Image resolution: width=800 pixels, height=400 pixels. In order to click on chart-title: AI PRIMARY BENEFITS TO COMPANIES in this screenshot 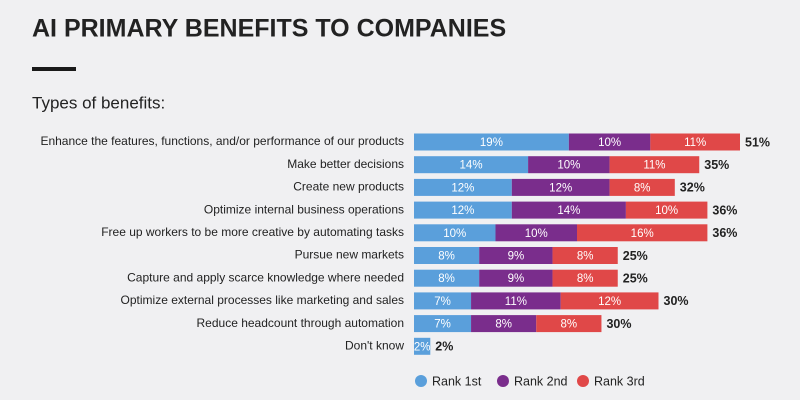, I will do `click(269, 29)`.